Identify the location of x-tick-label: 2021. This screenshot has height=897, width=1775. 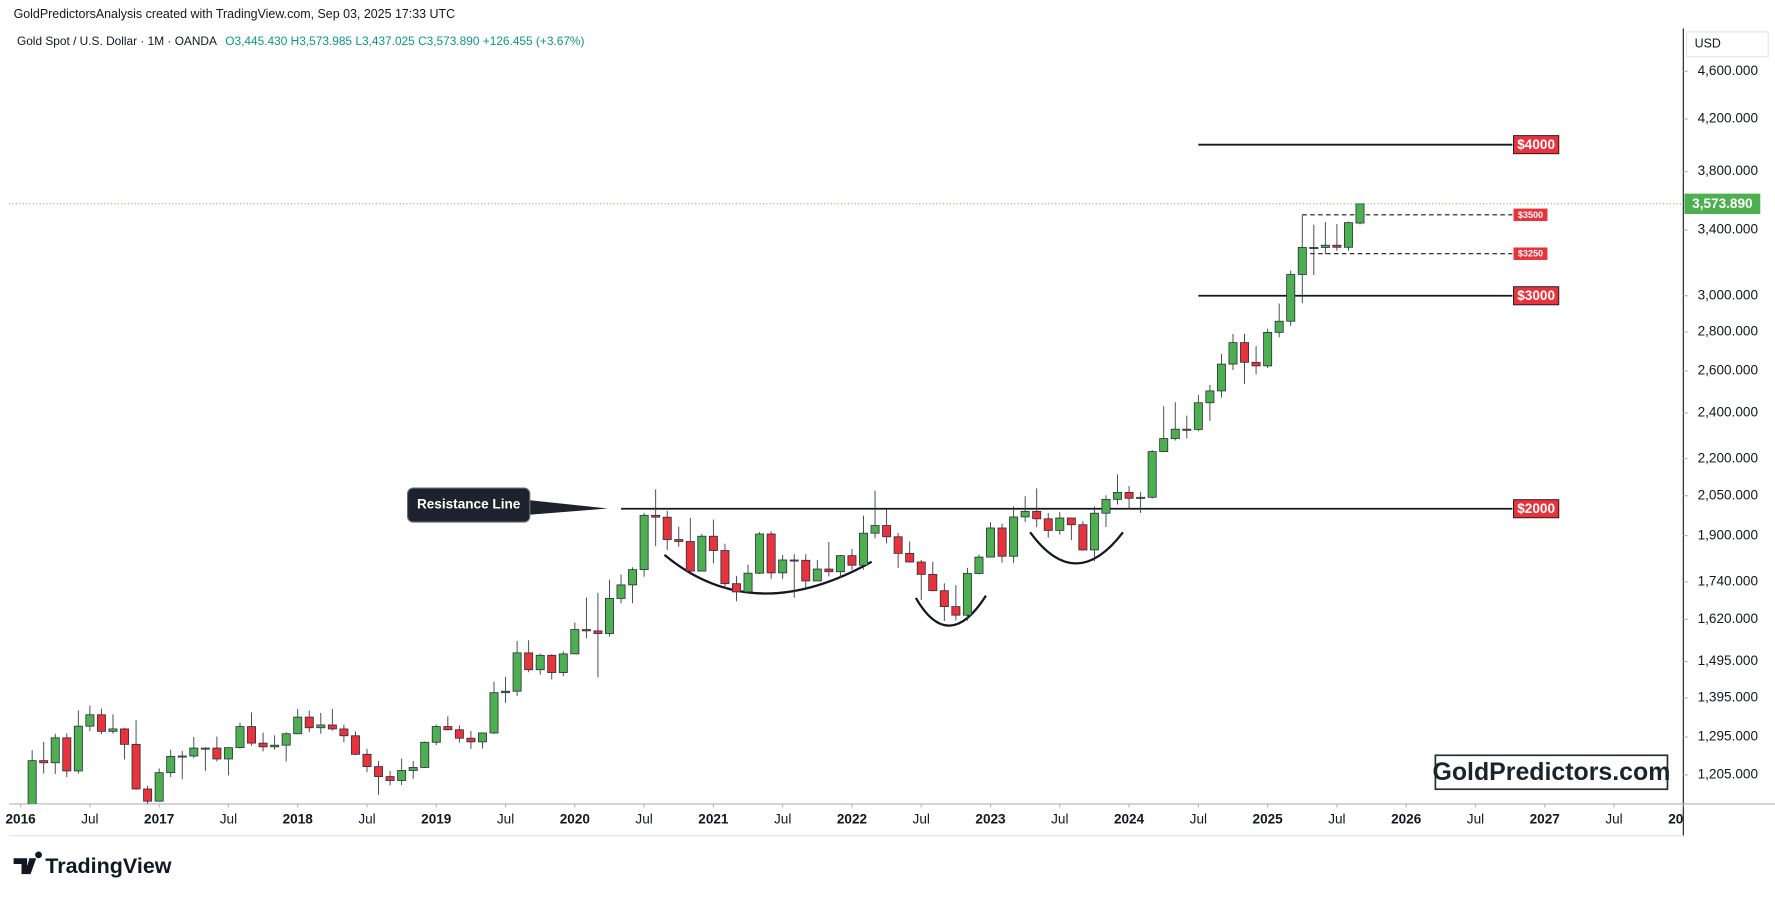
(713, 818).